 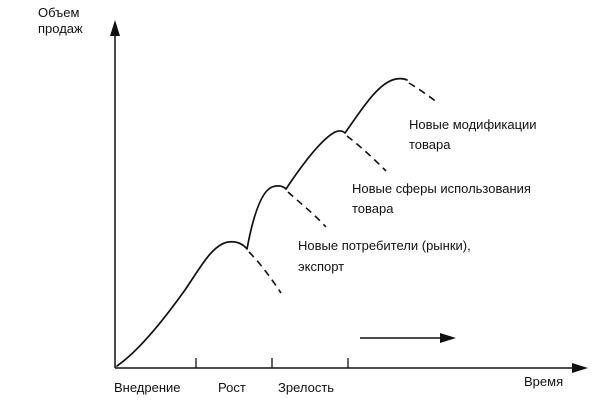 I want to click on annotation-new-modifications-line2: товара, so click(x=430, y=144).